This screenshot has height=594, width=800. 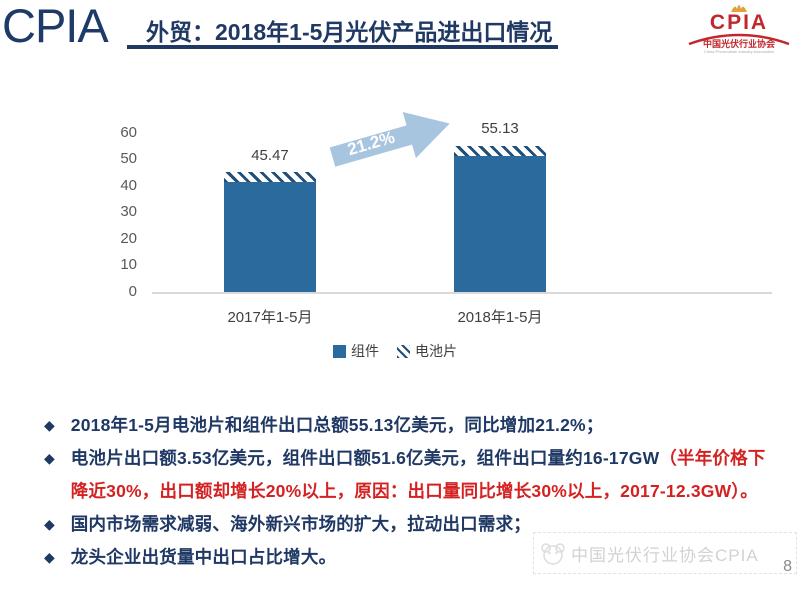 What do you see at coordinates (270, 177) in the screenshot?
I see `bar-2017-cells-segment` at bounding box center [270, 177].